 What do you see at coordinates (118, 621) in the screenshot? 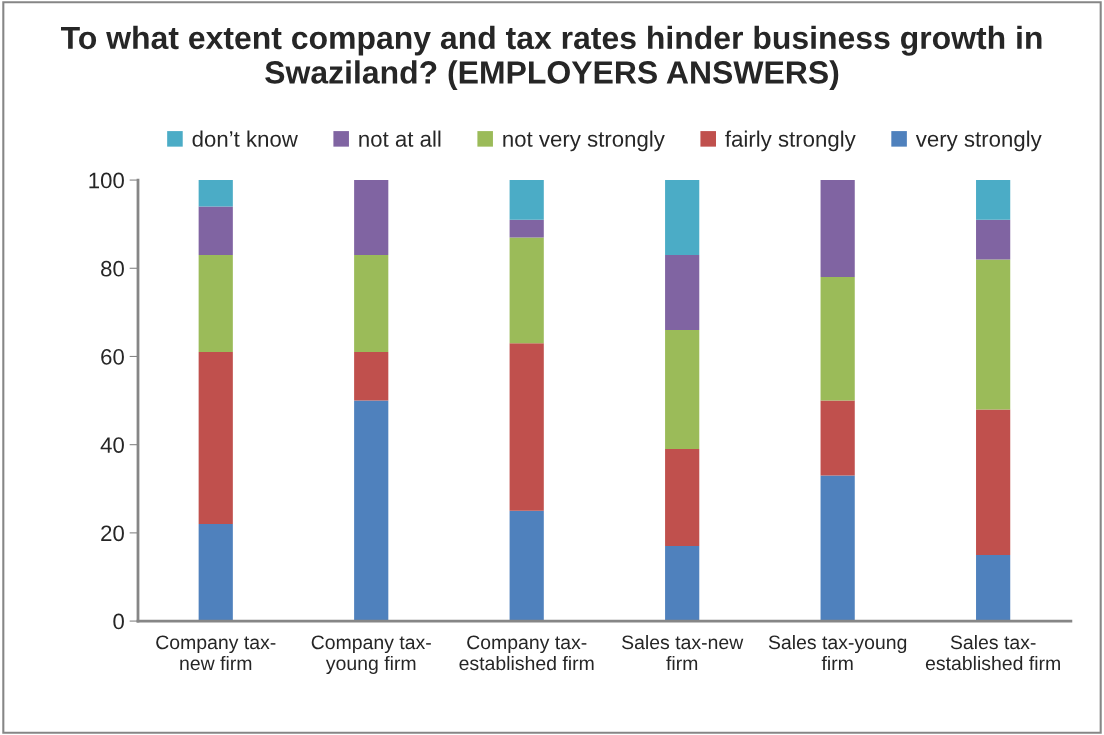
I see `y-tick-label: 0` at bounding box center [118, 621].